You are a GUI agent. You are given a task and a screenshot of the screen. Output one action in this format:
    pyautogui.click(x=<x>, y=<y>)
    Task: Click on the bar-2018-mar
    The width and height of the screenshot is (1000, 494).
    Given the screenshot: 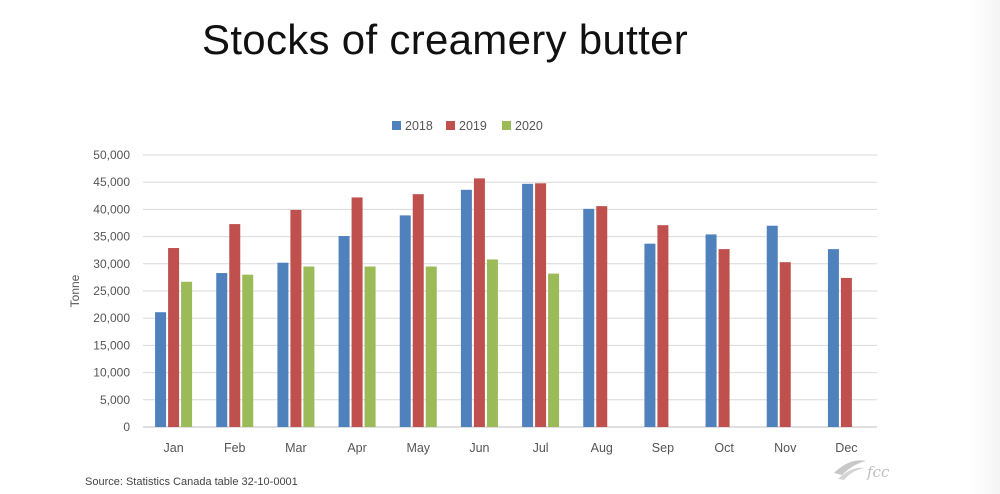 What is the action you would take?
    pyautogui.click(x=283, y=344)
    